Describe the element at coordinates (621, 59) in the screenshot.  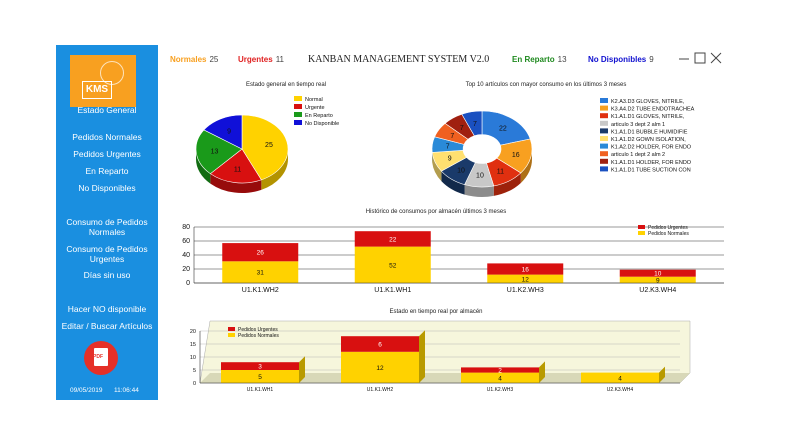
I see `nodisp-stat: No Disponibles 9` at that location.